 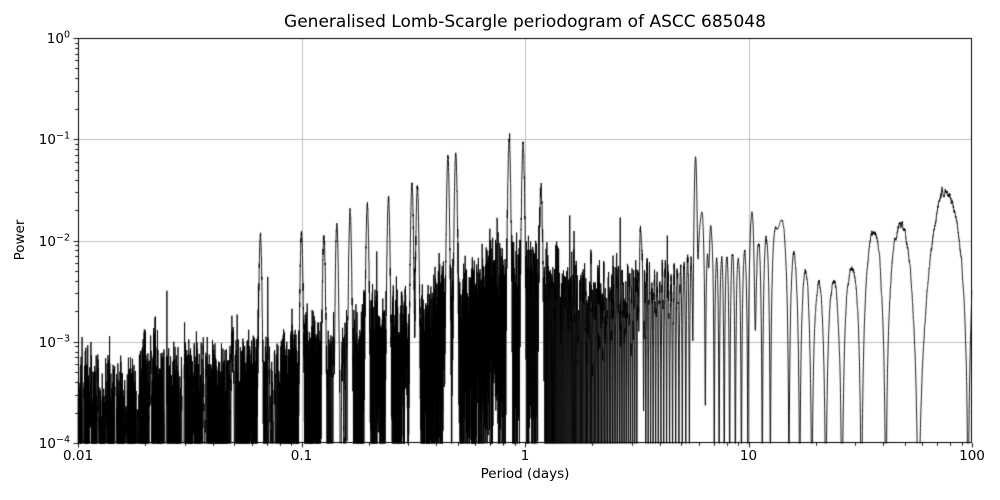 I want to click on x-tick-label: 0.1, so click(x=301, y=456).